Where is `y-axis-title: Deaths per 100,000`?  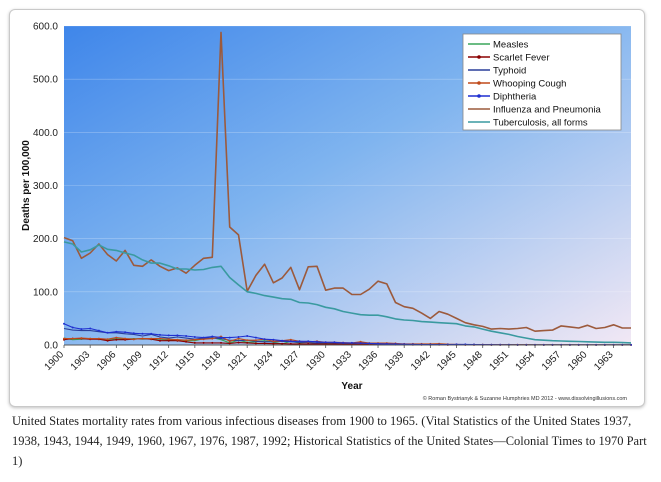
y-axis-title: Deaths per 100,000 is located at coordinates (26, 185).